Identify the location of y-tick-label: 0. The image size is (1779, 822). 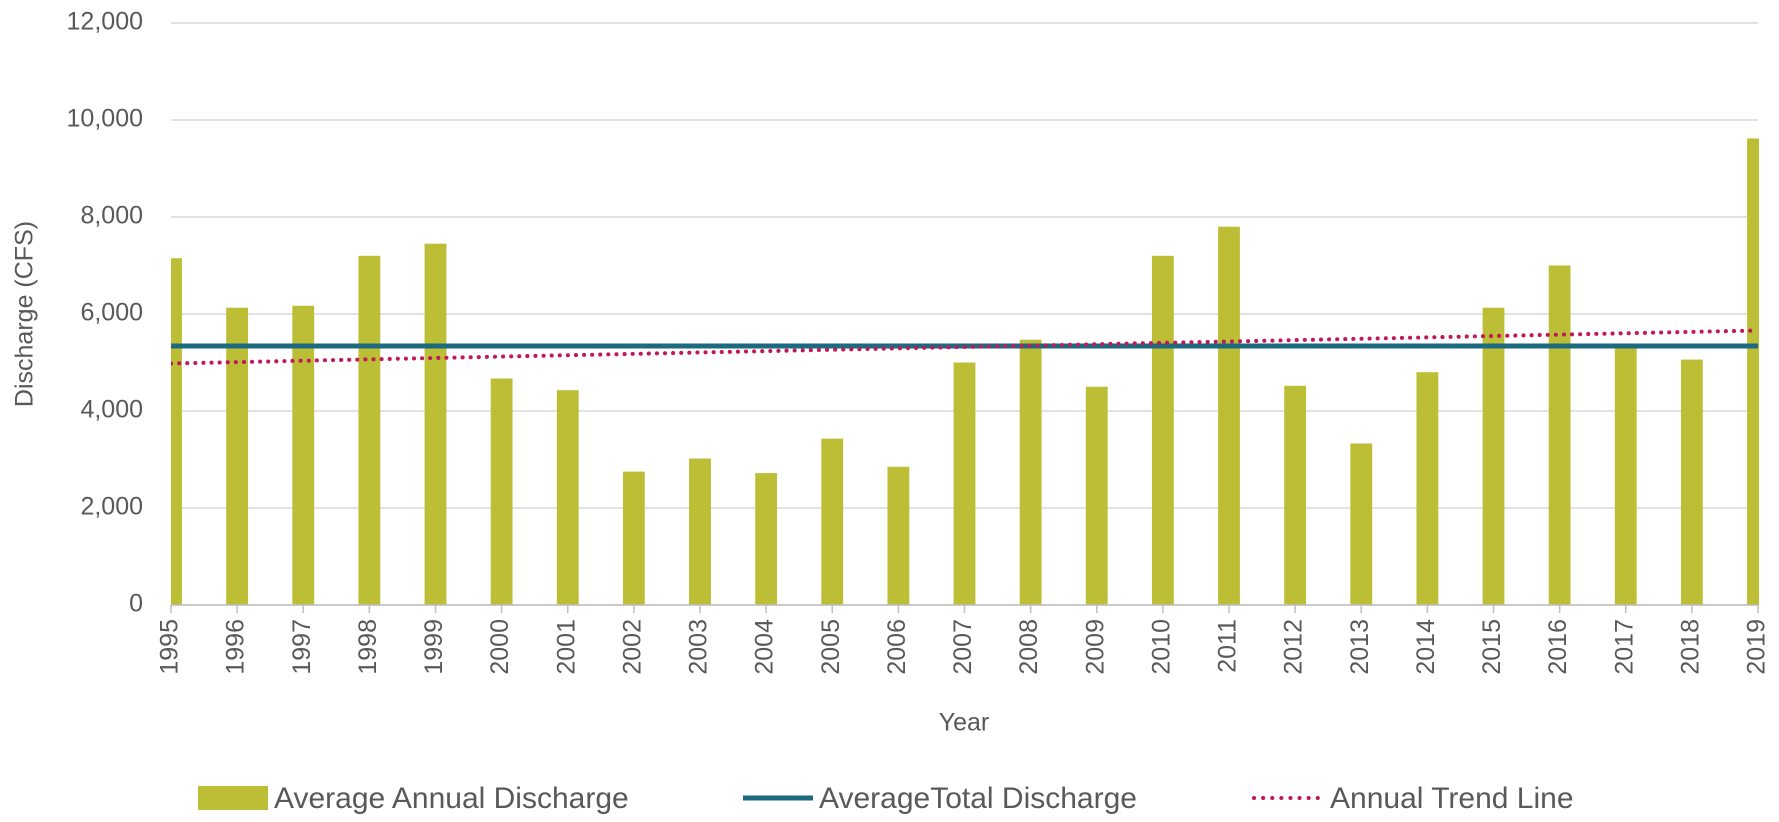
(136, 604).